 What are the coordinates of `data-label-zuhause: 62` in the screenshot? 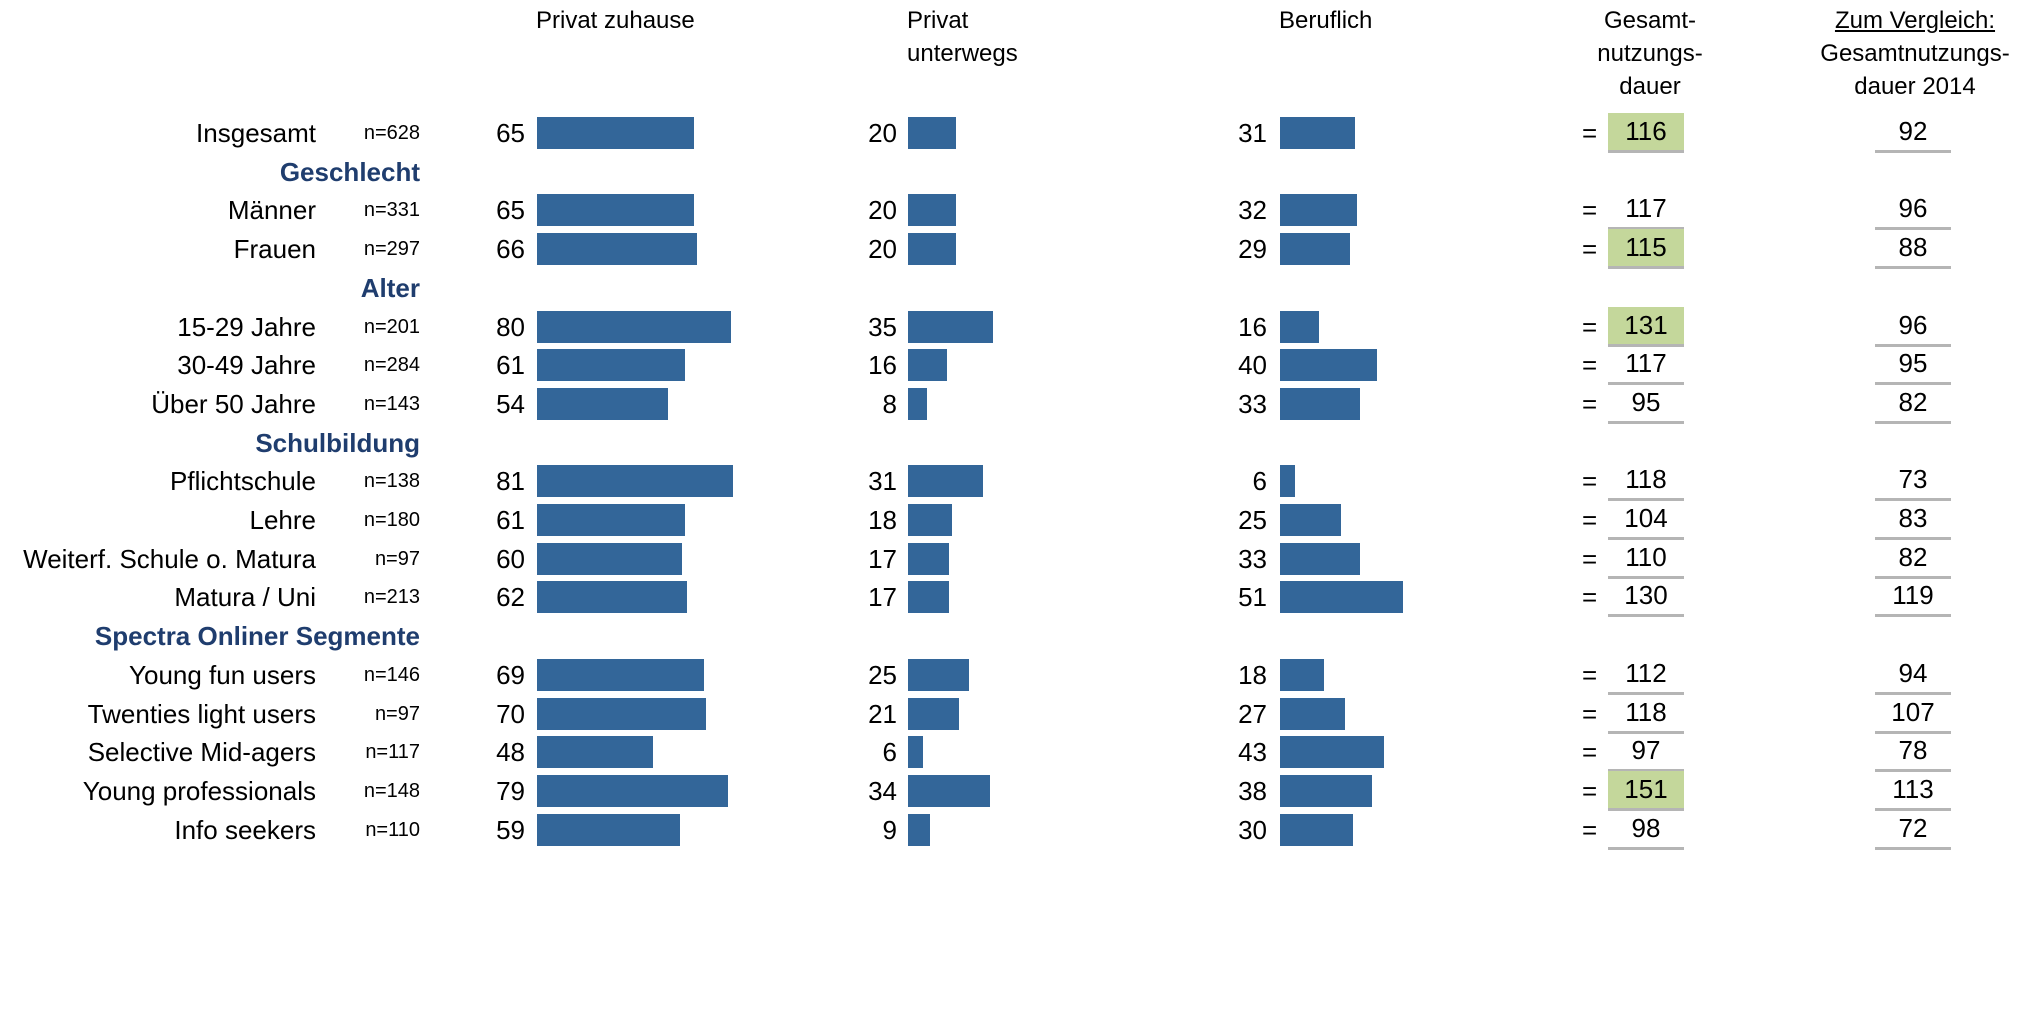 It's located at (510, 597).